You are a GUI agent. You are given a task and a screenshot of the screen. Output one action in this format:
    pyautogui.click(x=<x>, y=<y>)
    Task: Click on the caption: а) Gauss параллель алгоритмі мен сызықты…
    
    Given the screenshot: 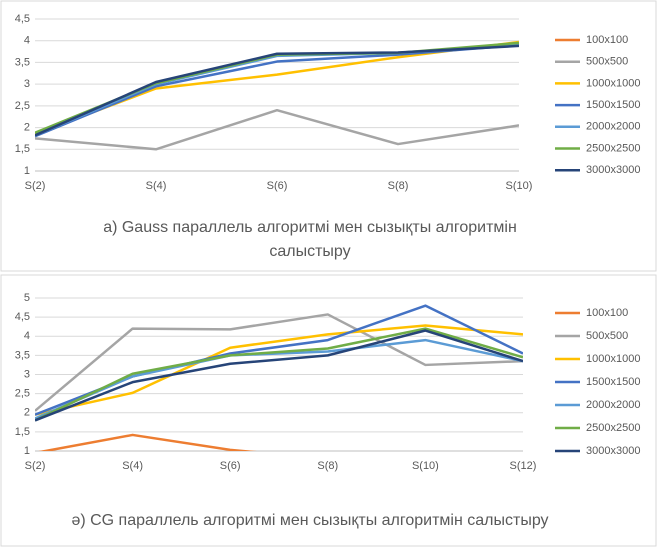 What is the action you would take?
    pyautogui.click(x=310, y=239)
    